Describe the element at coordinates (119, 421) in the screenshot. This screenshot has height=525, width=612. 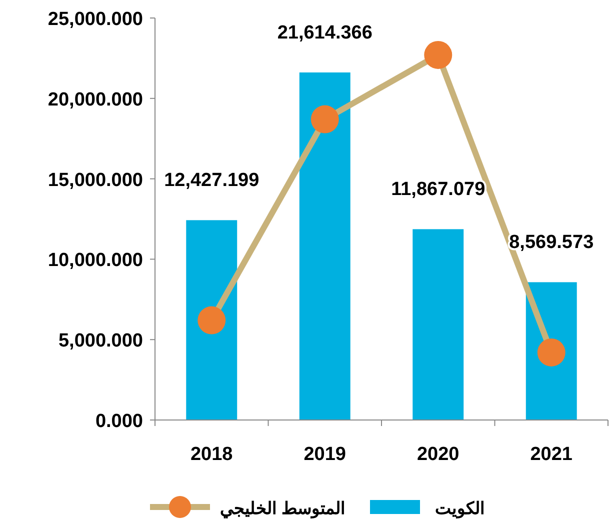
I see `y-tick-label: 0.000` at that location.